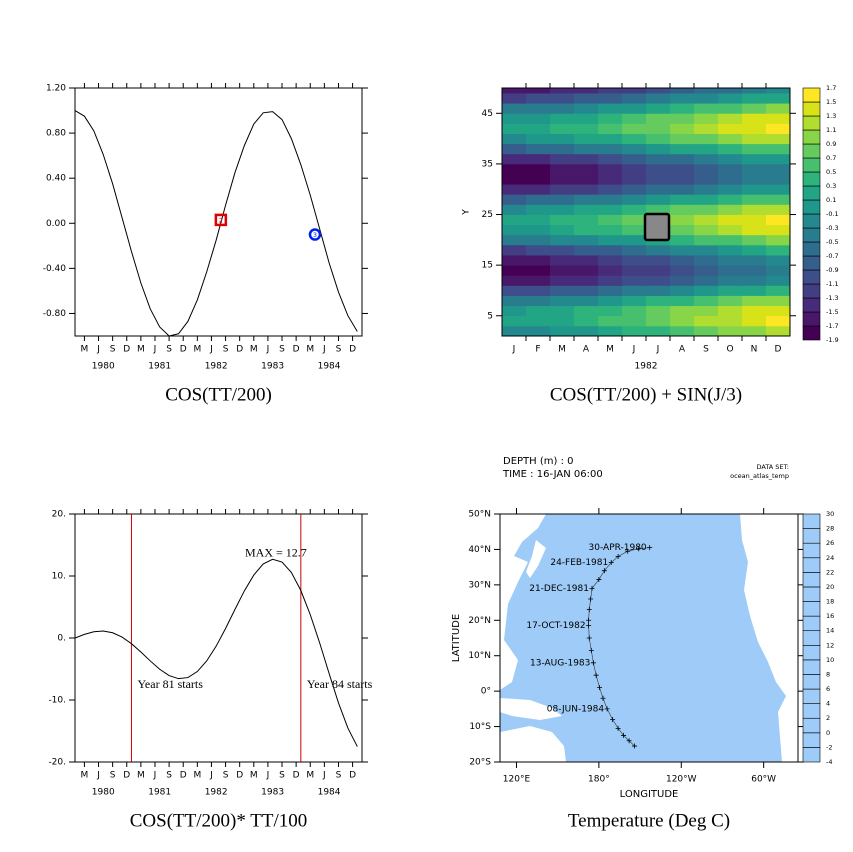 The width and height of the screenshot is (853, 852). What do you see at coordinates (479, 550) in the screenshot?
I see `y-tick-label: 40°N` at bounding box center [479, 550].